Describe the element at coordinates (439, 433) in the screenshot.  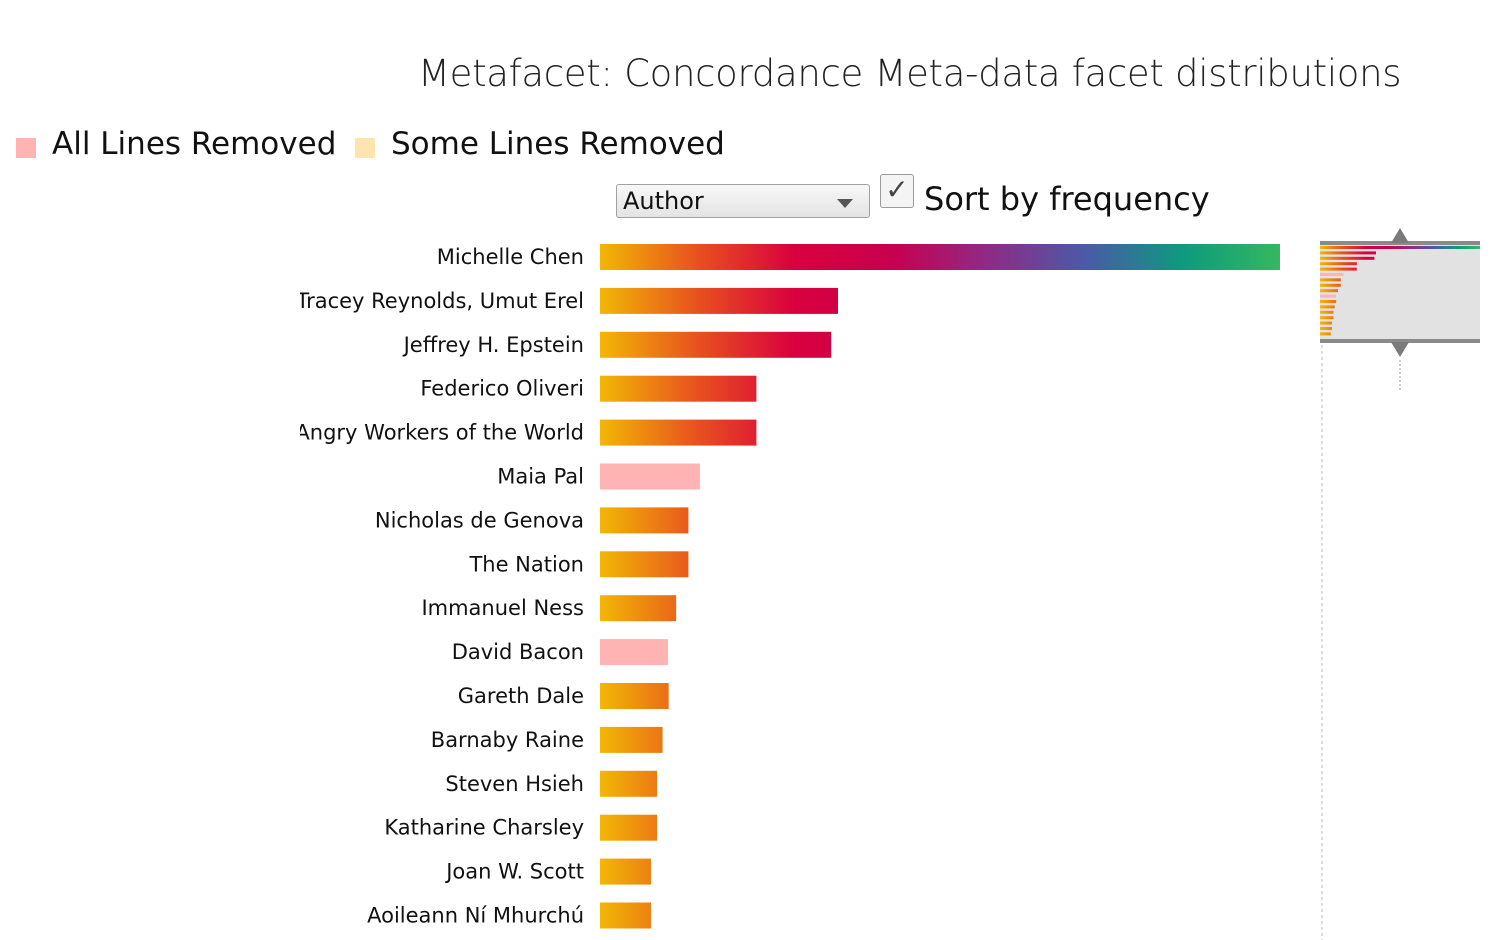
I see `category-label: Angry Workers of the World` at that location.